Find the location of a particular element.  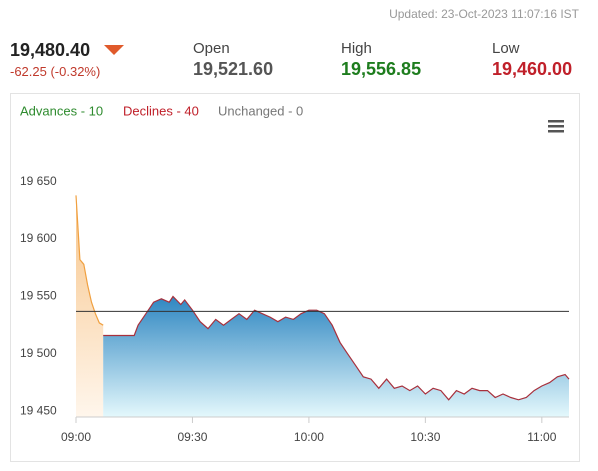

y-tick-label: 19 600 is located at coordinates (38, 238).